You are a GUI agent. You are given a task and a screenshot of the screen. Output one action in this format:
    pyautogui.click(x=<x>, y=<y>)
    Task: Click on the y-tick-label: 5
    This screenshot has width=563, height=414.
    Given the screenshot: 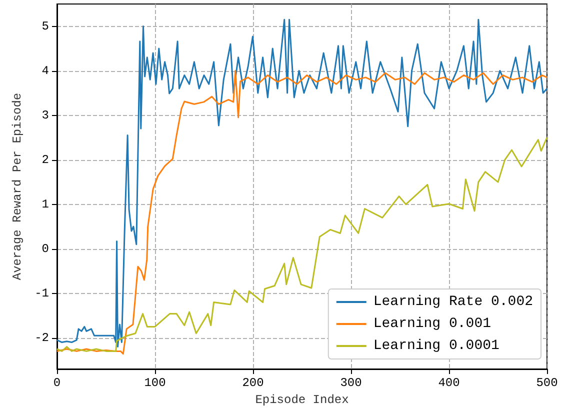 What is the action you would take?
    pyautogui.click(x=45, y=26)
    